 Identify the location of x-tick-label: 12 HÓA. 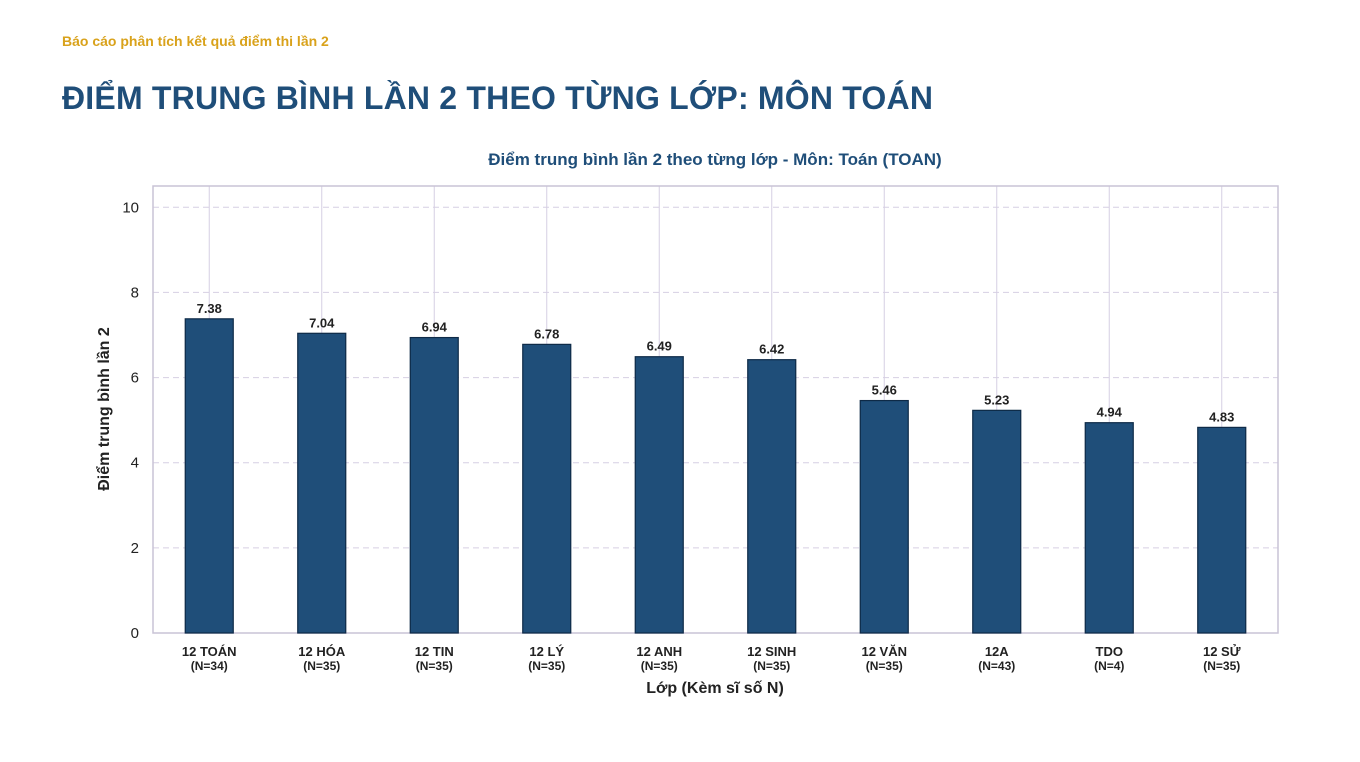
(322, 651).